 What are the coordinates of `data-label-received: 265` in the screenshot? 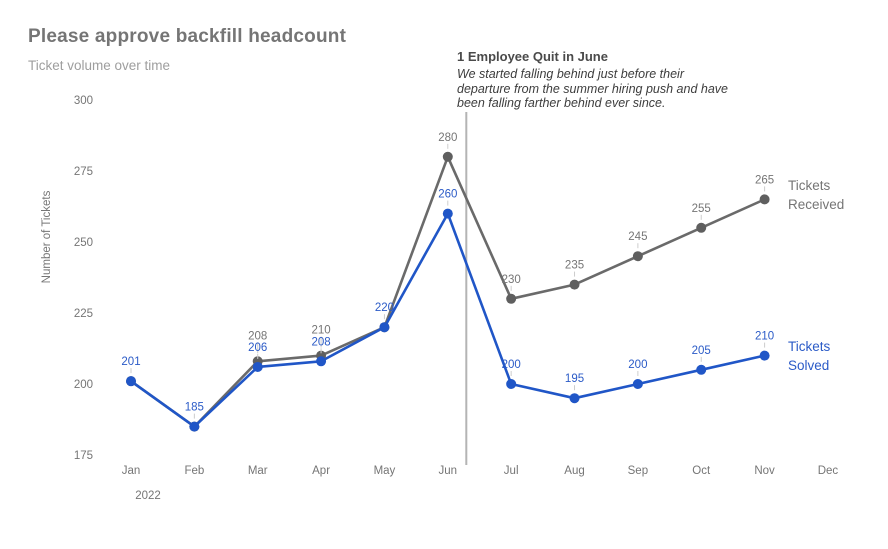 It's located at (764, 180).